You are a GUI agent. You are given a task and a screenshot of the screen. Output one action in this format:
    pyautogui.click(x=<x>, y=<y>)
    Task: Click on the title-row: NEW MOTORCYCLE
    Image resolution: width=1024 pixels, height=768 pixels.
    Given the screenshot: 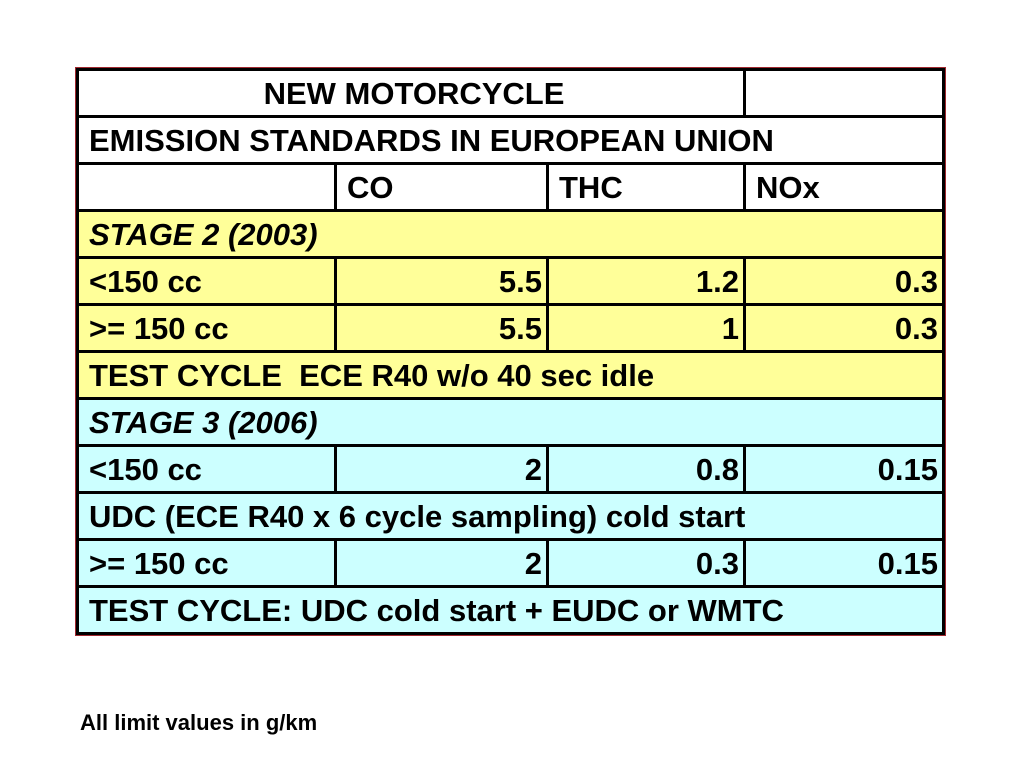 What is the action you would take?
    pyautogui.click(x=510, y=93)
    